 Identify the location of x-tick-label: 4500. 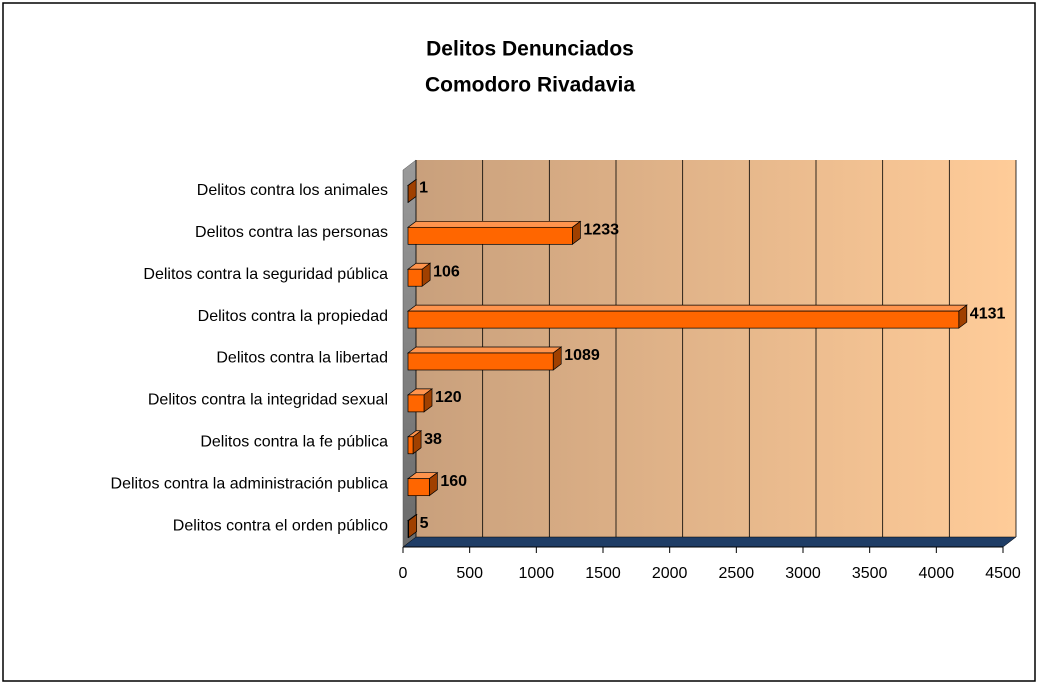
(1003, 573).